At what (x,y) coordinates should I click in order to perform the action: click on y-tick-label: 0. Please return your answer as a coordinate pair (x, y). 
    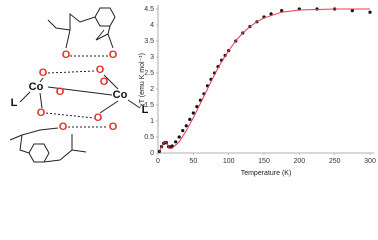
    Looking at the image, I should click on (152, 153).